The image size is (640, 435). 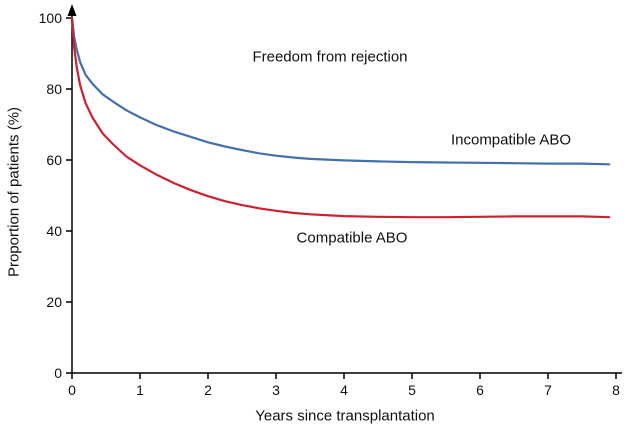 What do you see at coordinates (58, 373) in the screenshot?
I see `y-tick-label: 0` at bounding box center [58, 373].